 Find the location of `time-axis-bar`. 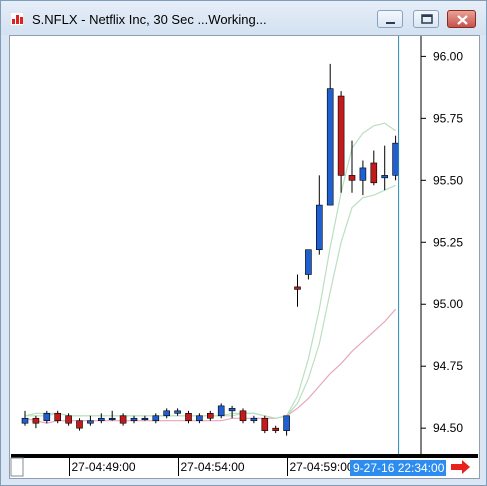

time-axis-bar is located at coordinates (244, 465).